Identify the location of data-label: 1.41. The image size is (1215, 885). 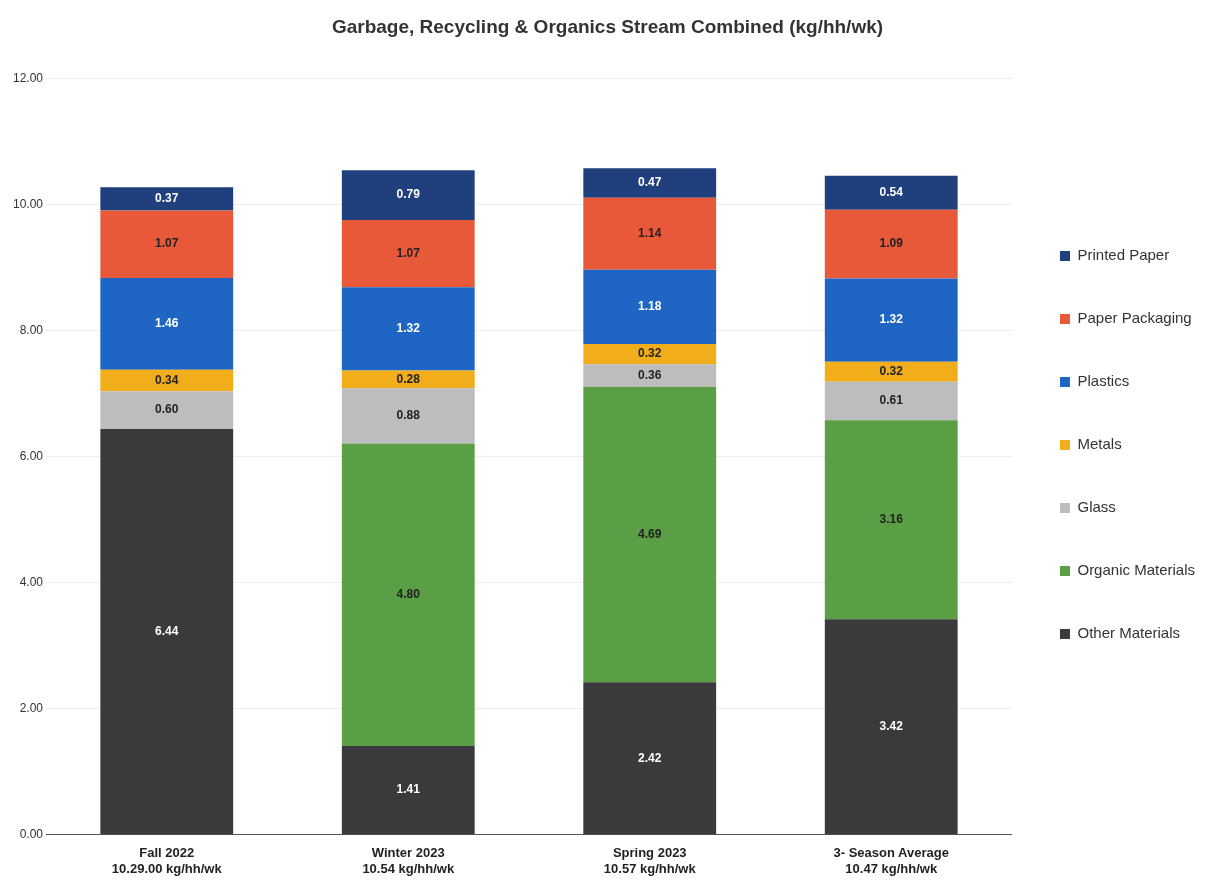
(408, 789).